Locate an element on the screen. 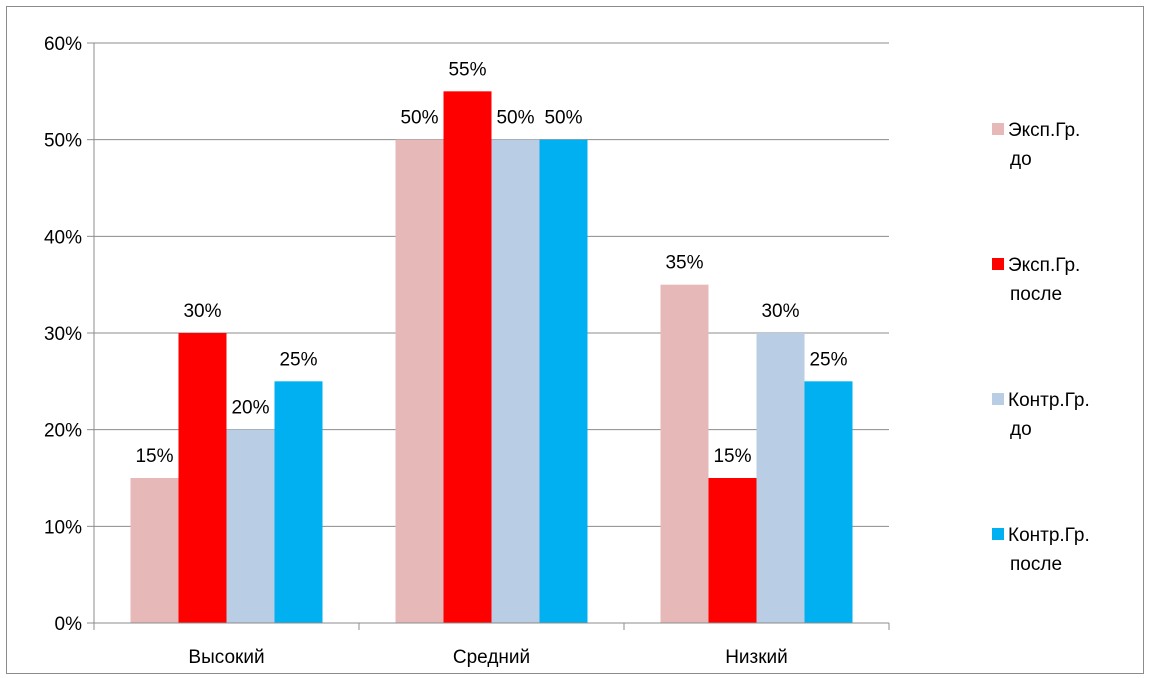 This screenshot has height=678, width=1149. legend-item: Контр.Гр. после is located at coordinates (1041, 550).